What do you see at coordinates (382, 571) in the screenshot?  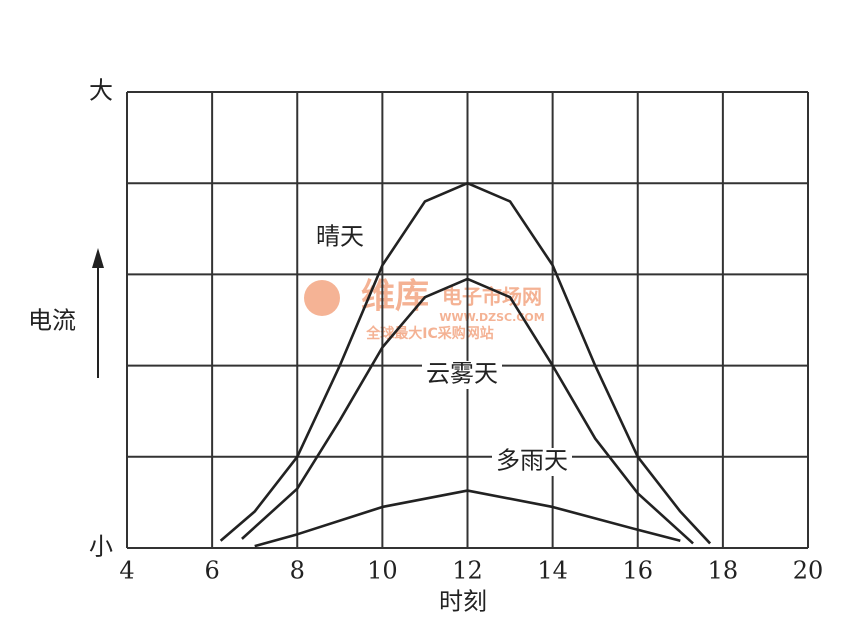 I see `x-tick-label: 10` at bounding box center [382, 571].